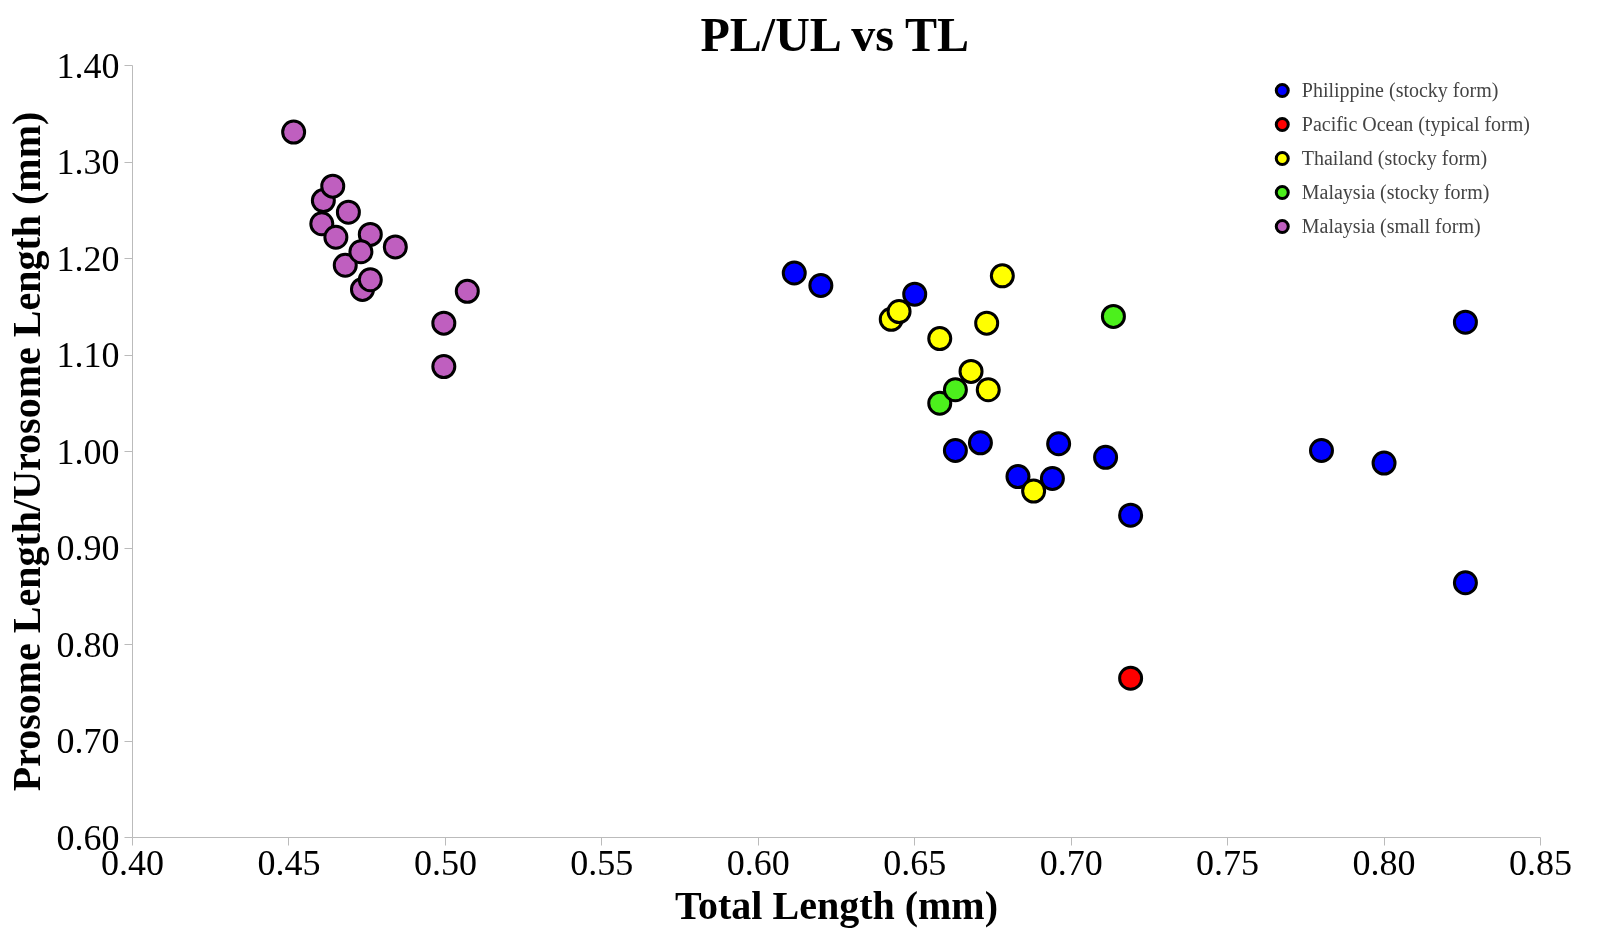 The image size is (1619, 943). I want to click on y-tick-label: 0.80, so click(88, 644).